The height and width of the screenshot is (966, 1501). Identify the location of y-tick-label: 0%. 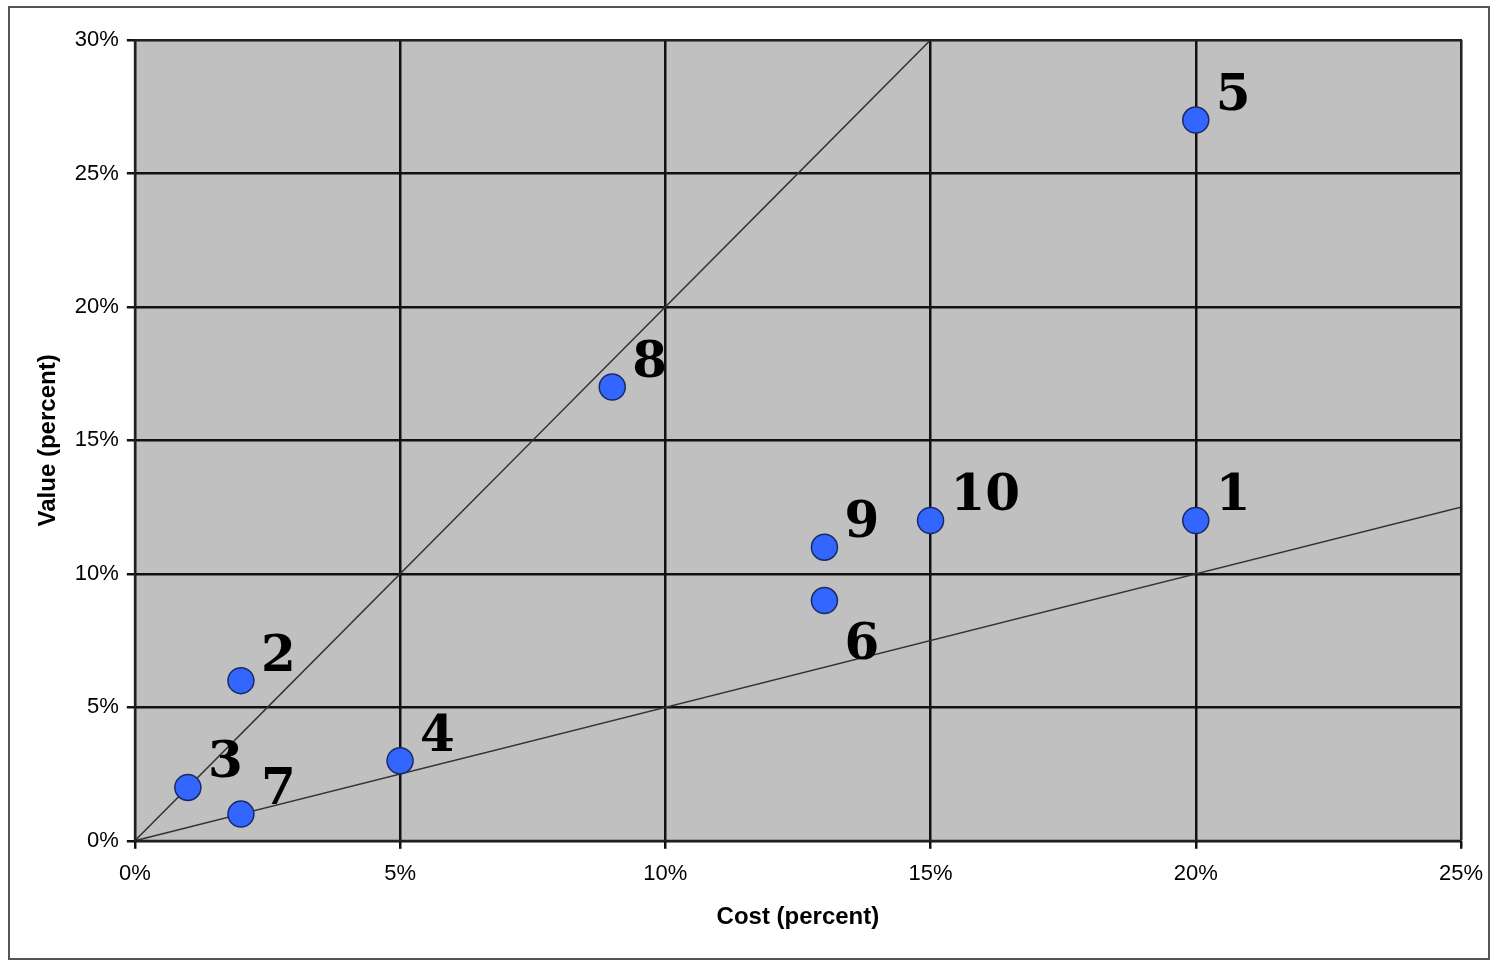
(103, 839).